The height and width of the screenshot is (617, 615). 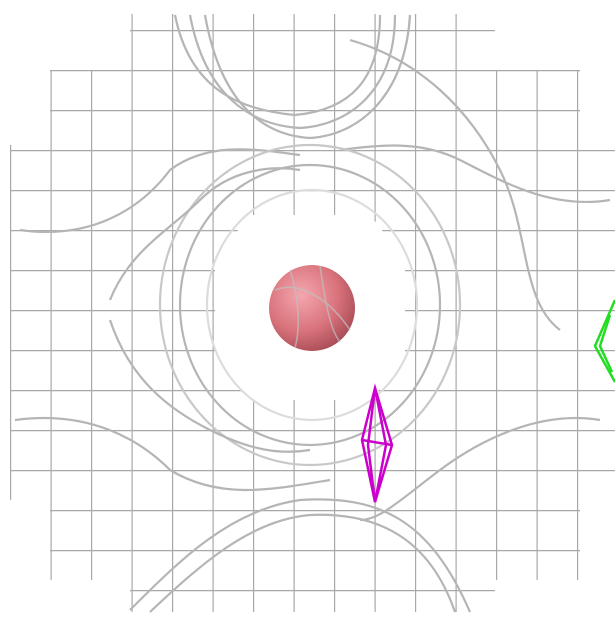 I want to click on atom-sphere, so click(x=312, y=308).